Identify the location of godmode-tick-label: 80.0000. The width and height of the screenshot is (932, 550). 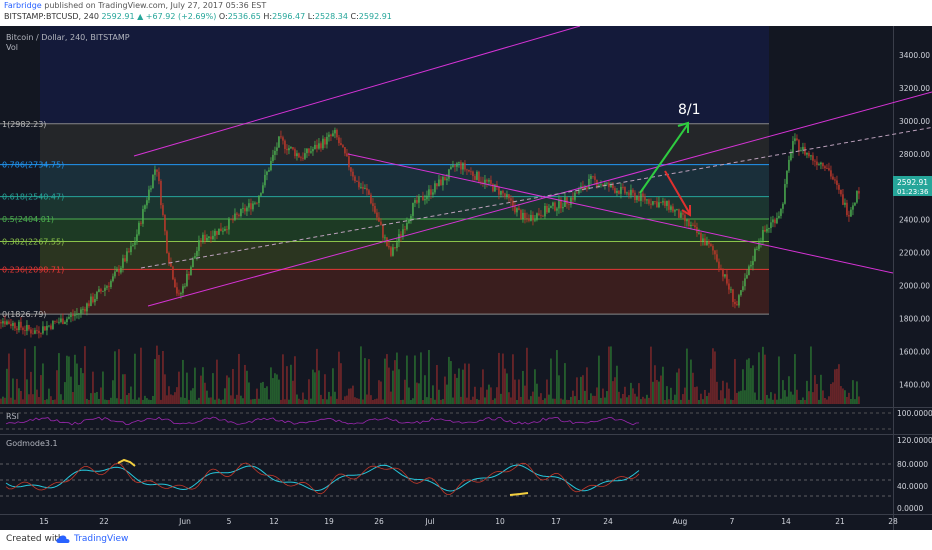
(912, 464).